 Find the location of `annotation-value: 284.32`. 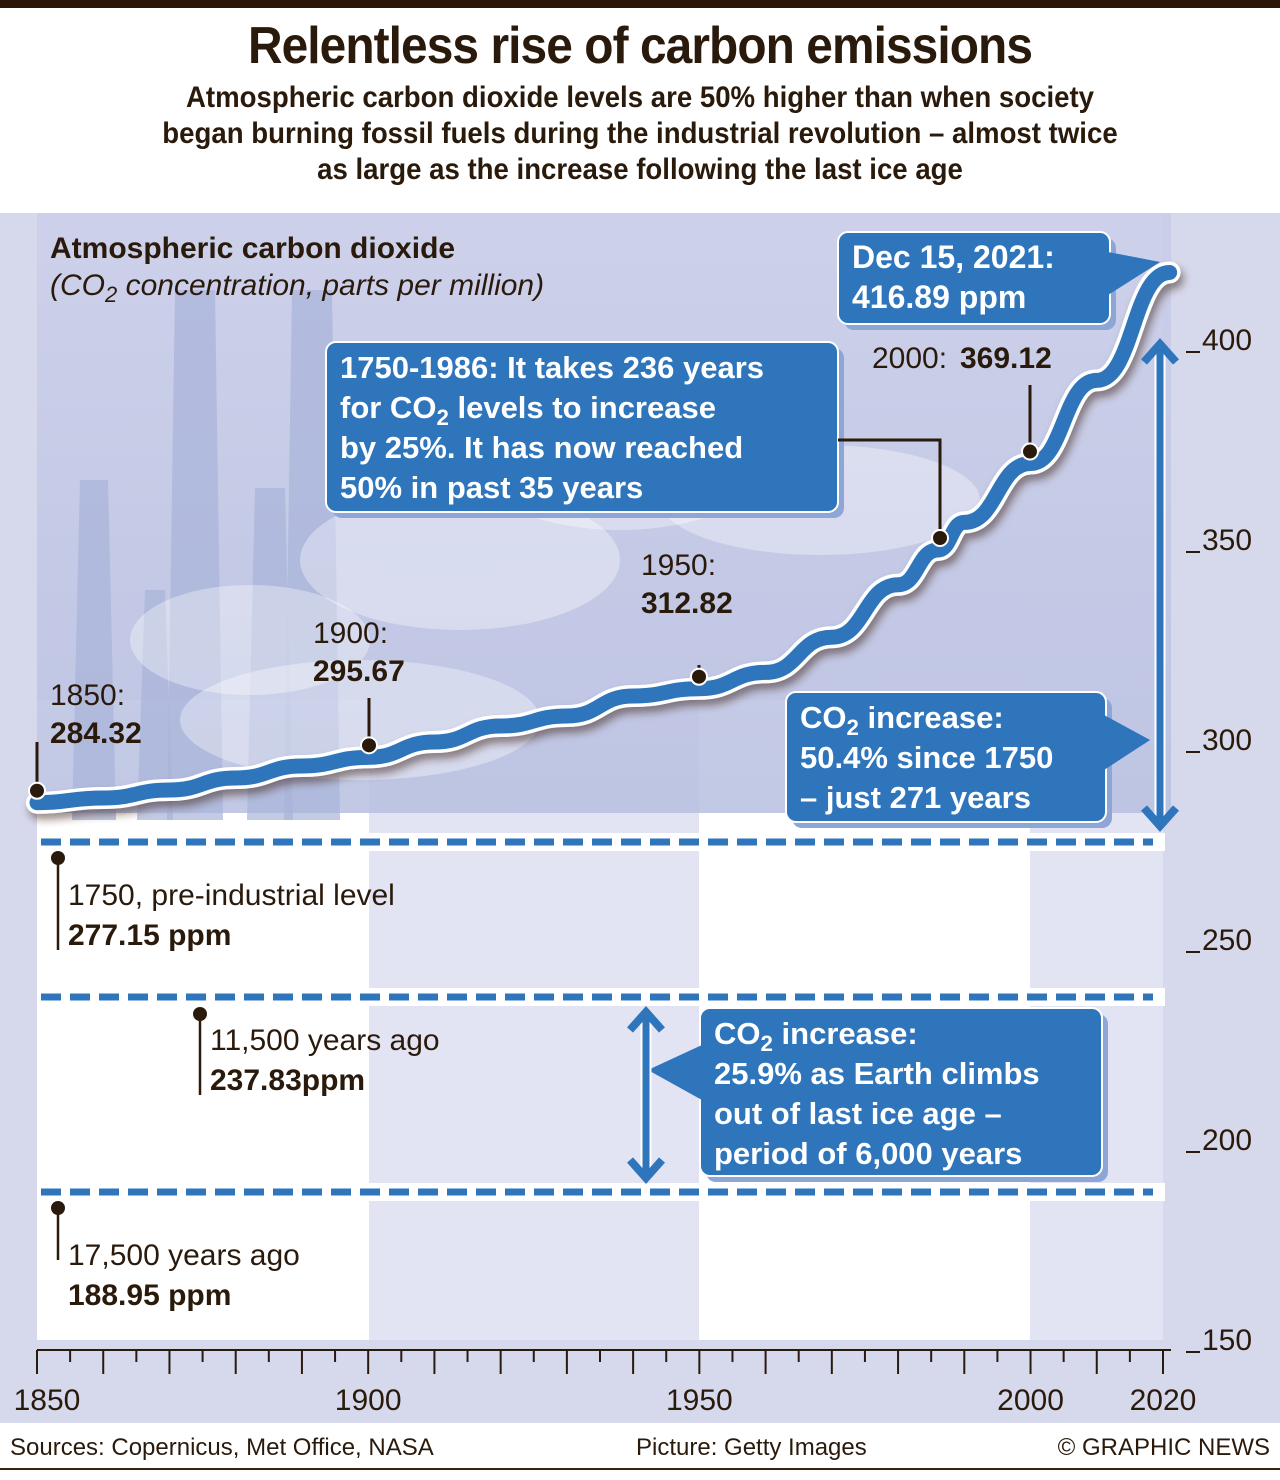

annotation-value: 284.32 is located at coordinates (96, 733).